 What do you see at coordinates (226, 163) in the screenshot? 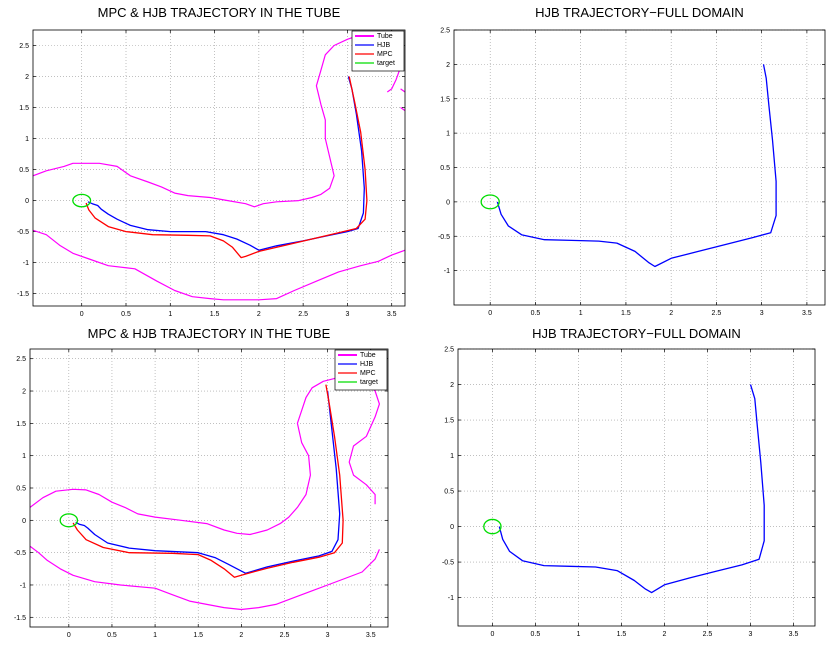
I see `series-line-hjb` at bounding box center [226, 163].